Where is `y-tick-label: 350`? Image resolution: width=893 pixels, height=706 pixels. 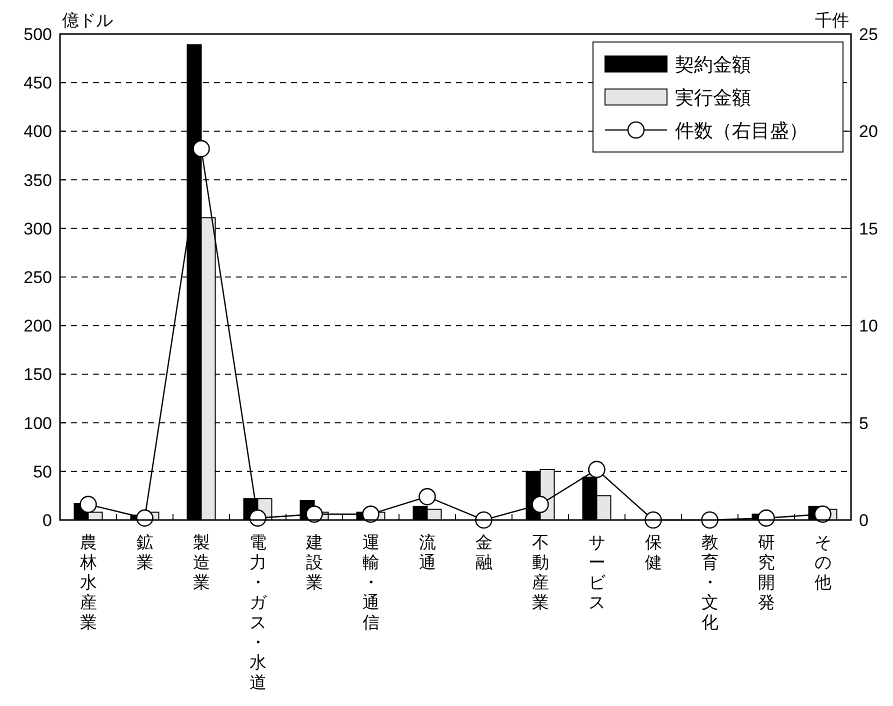 y-tick-label: 350 is located at coordinates (38, 180).